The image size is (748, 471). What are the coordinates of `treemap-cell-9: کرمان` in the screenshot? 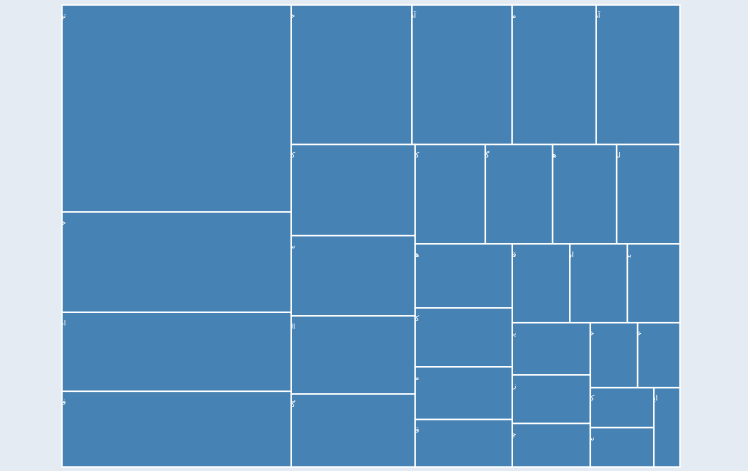 It's located at (346, 190).